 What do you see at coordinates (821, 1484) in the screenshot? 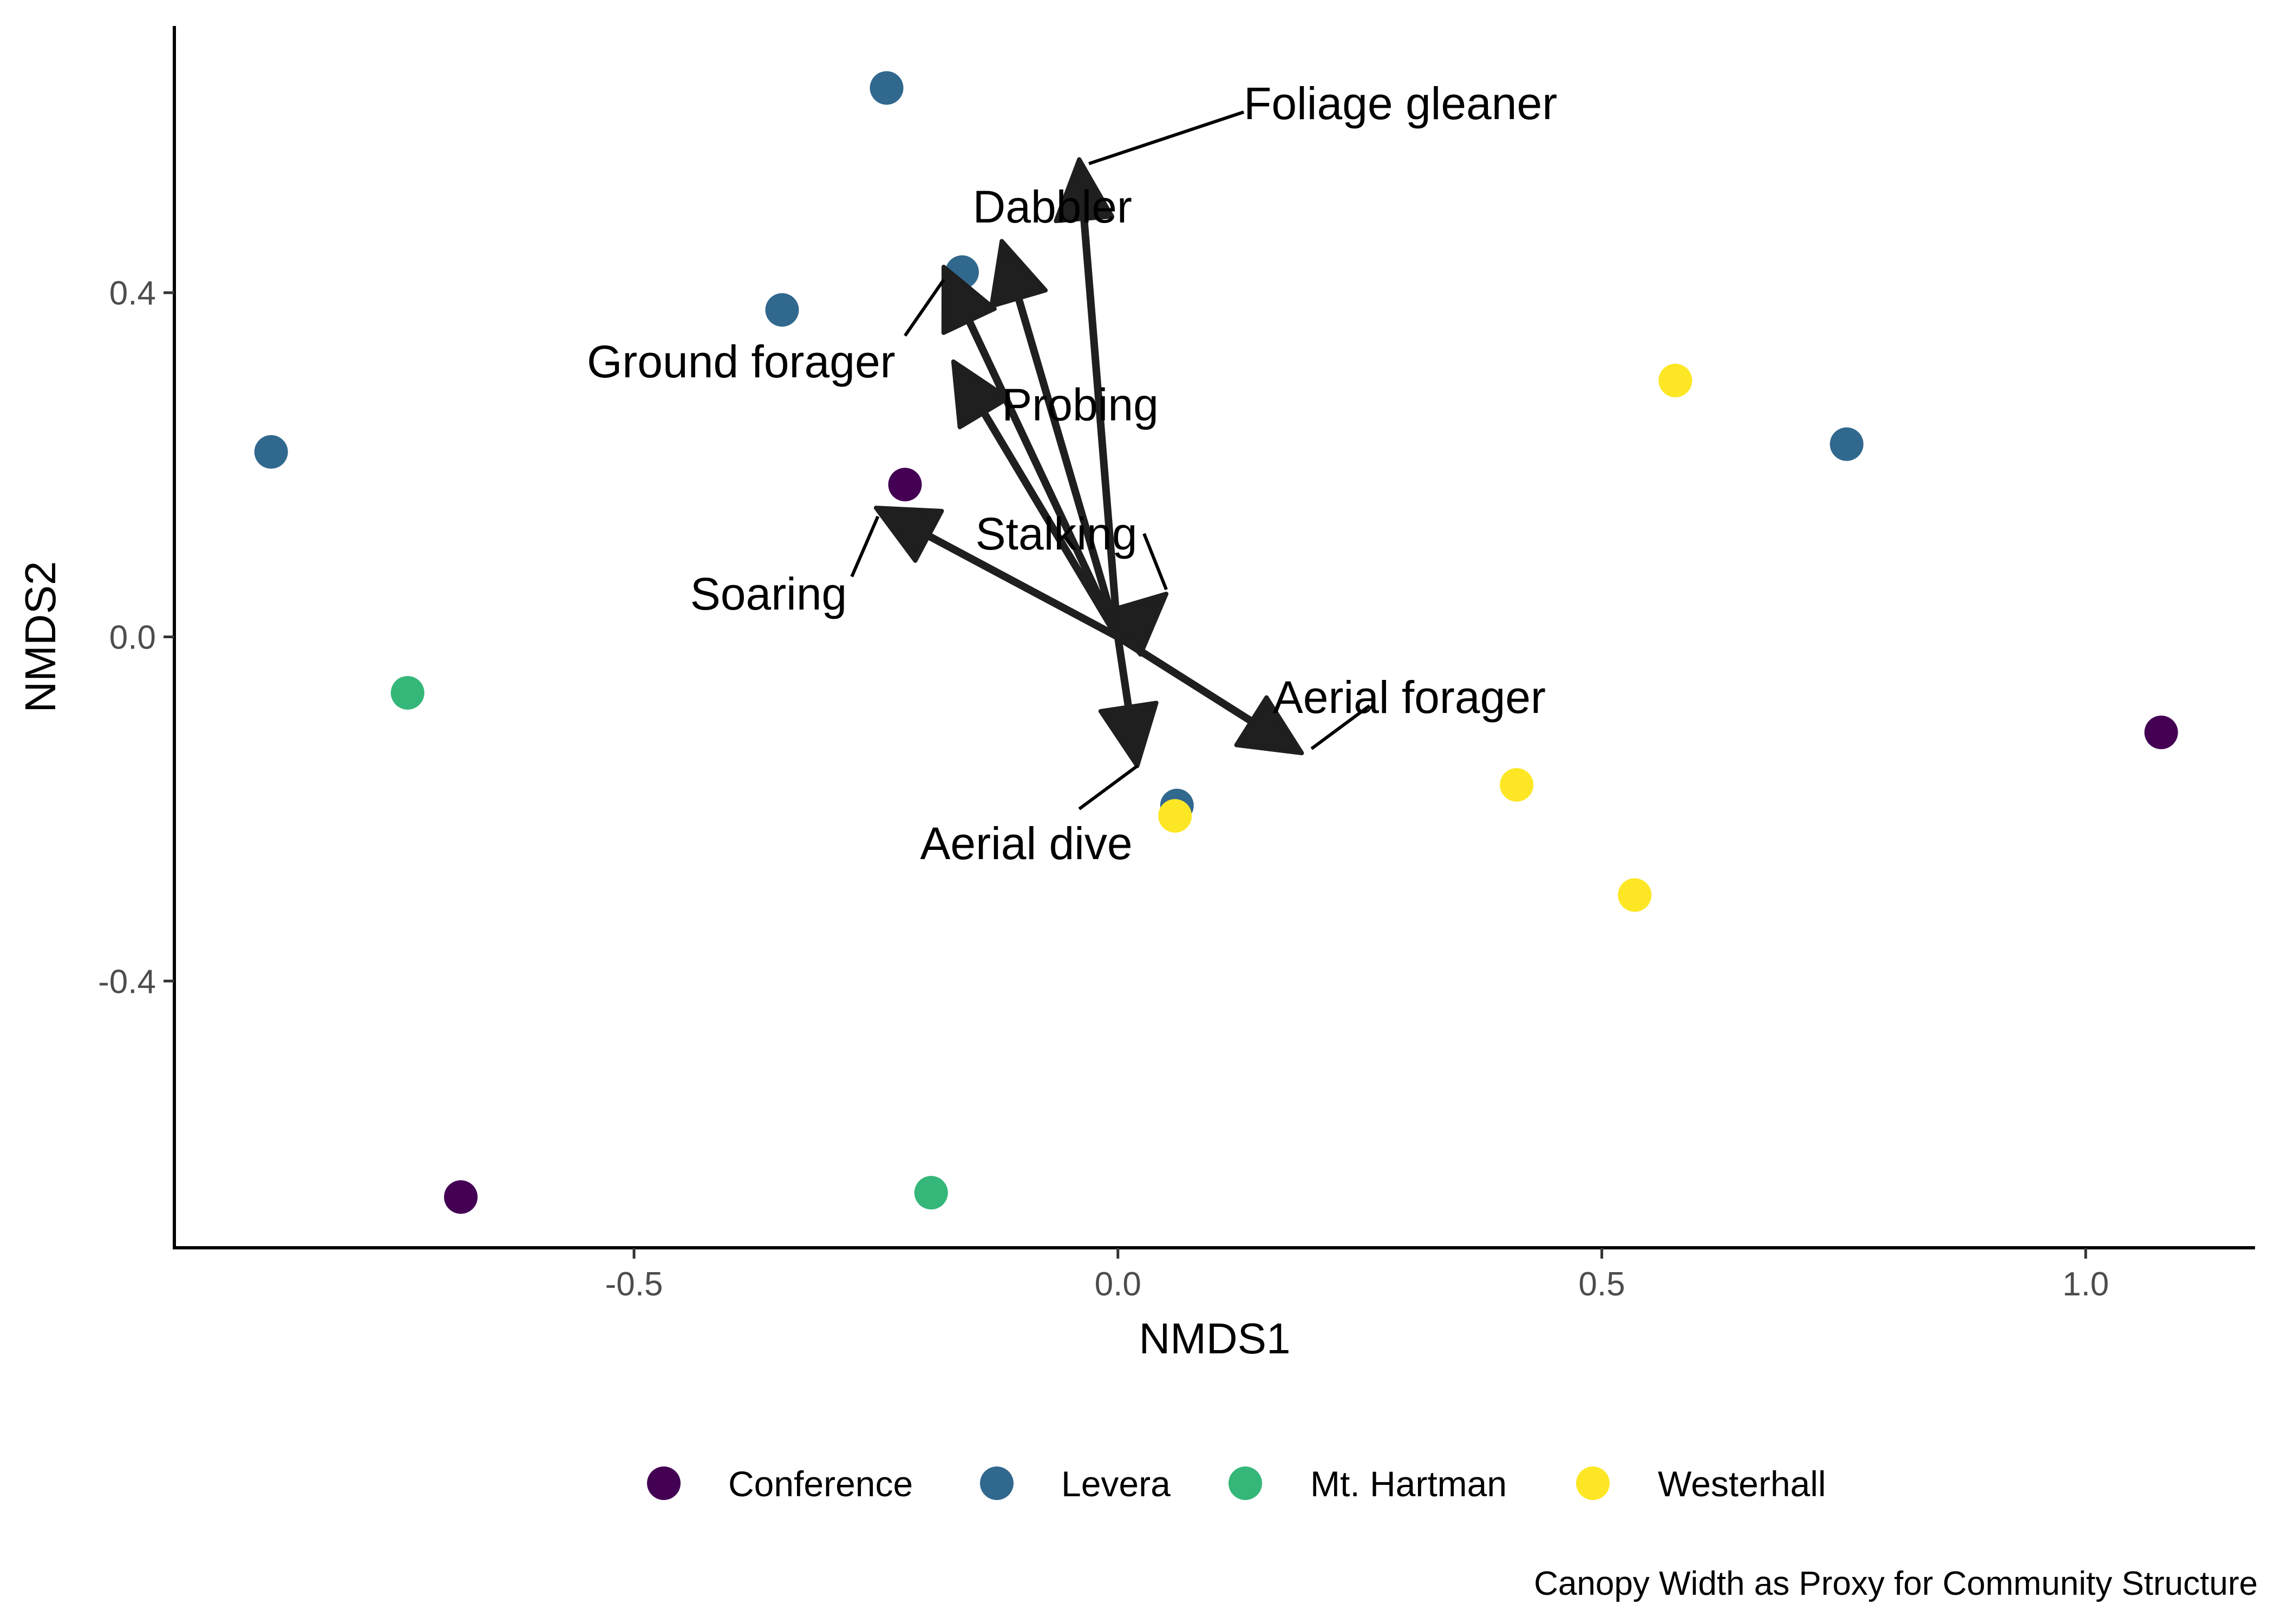
I see `legend-label: Conference` at bounding box center [821, 1484].